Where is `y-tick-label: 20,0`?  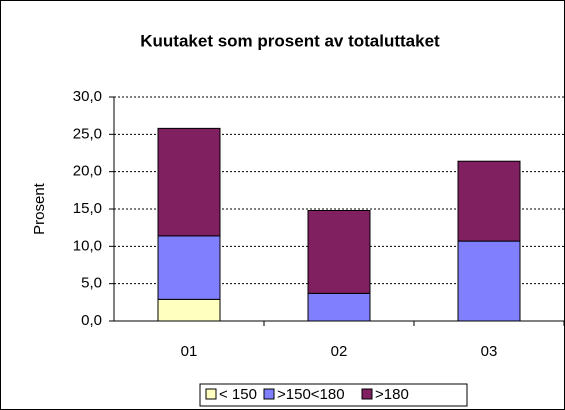
y-tick-label: 20,0 is located at coordinates (87, 171).